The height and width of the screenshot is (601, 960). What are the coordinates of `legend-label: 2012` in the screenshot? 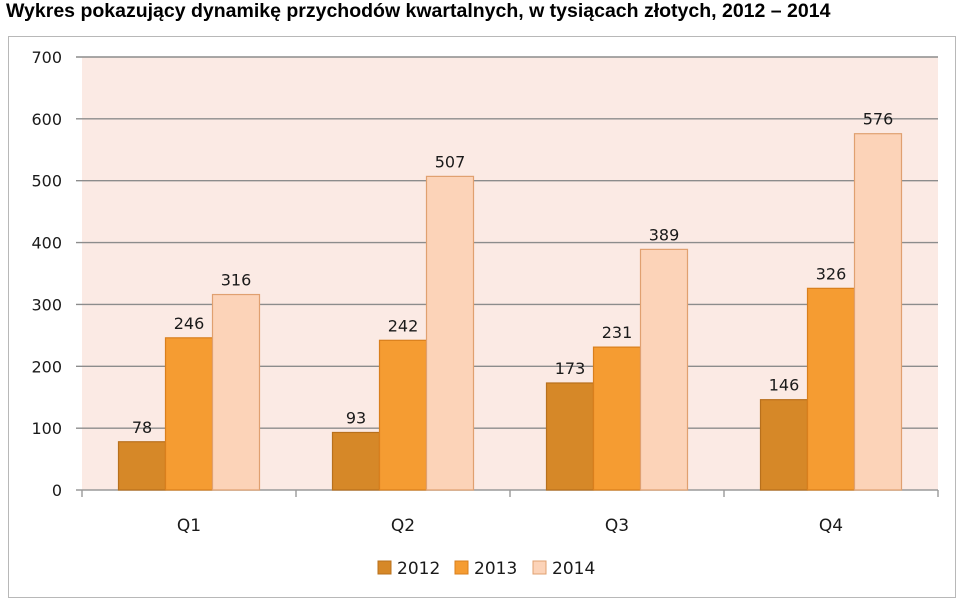 It's located at (418, 569).